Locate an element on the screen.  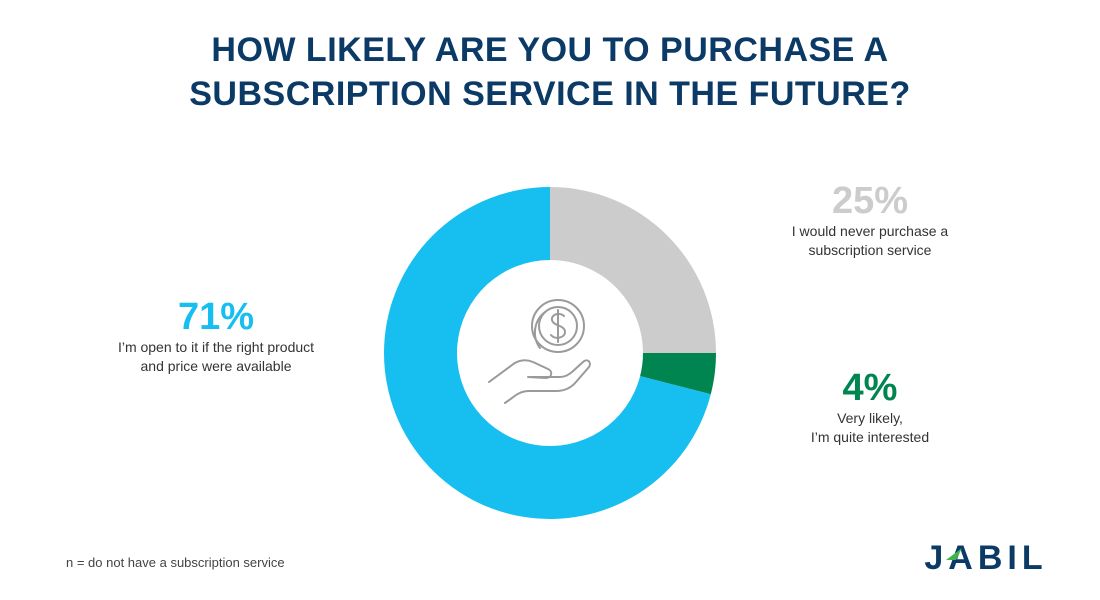
jabil-logo-accent is located at coordinates (954, 554).